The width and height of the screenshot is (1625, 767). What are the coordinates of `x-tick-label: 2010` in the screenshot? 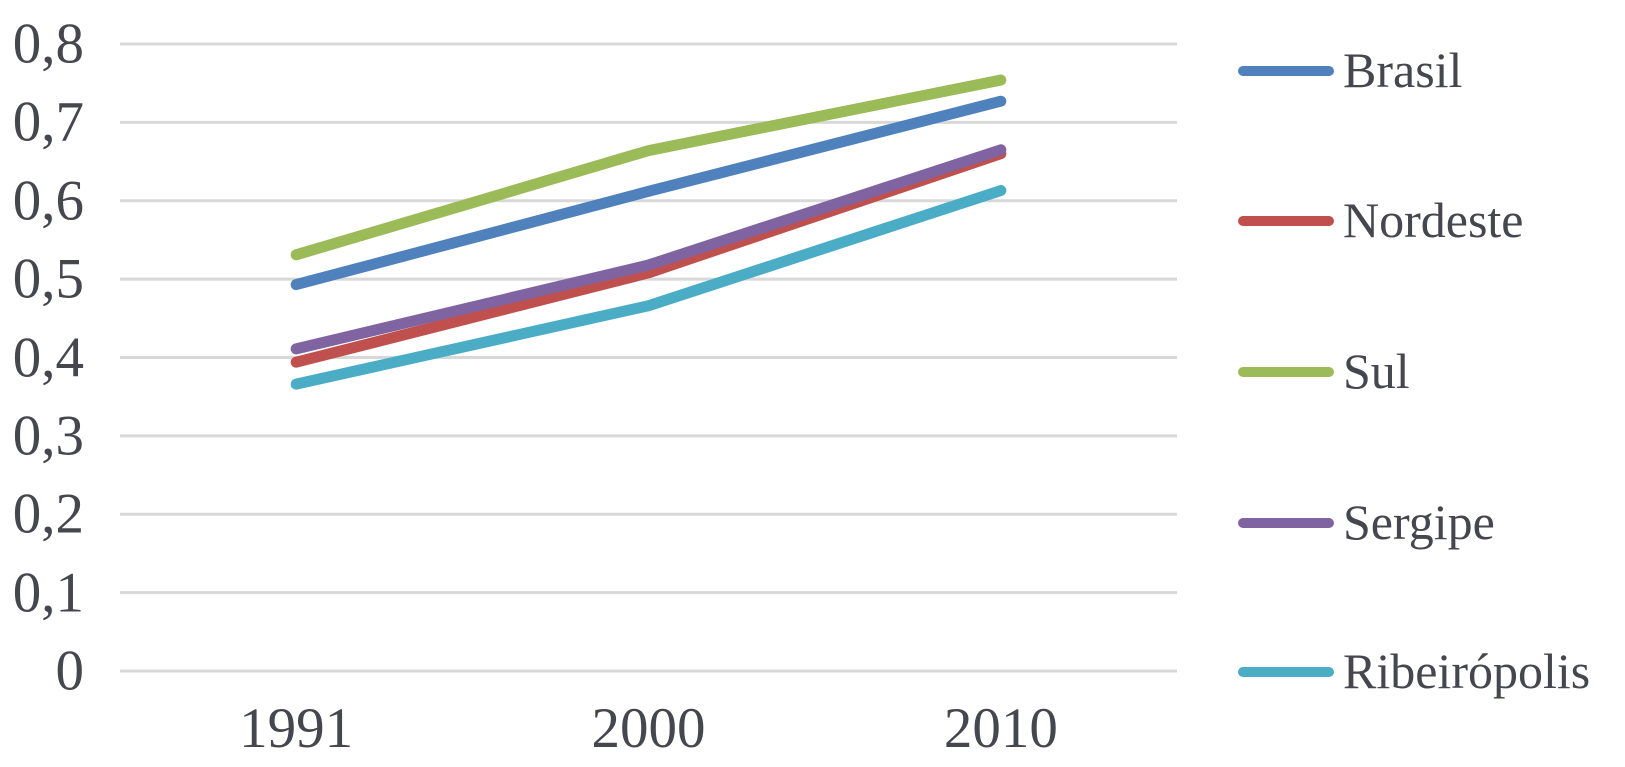 It's located at (1000, 728).